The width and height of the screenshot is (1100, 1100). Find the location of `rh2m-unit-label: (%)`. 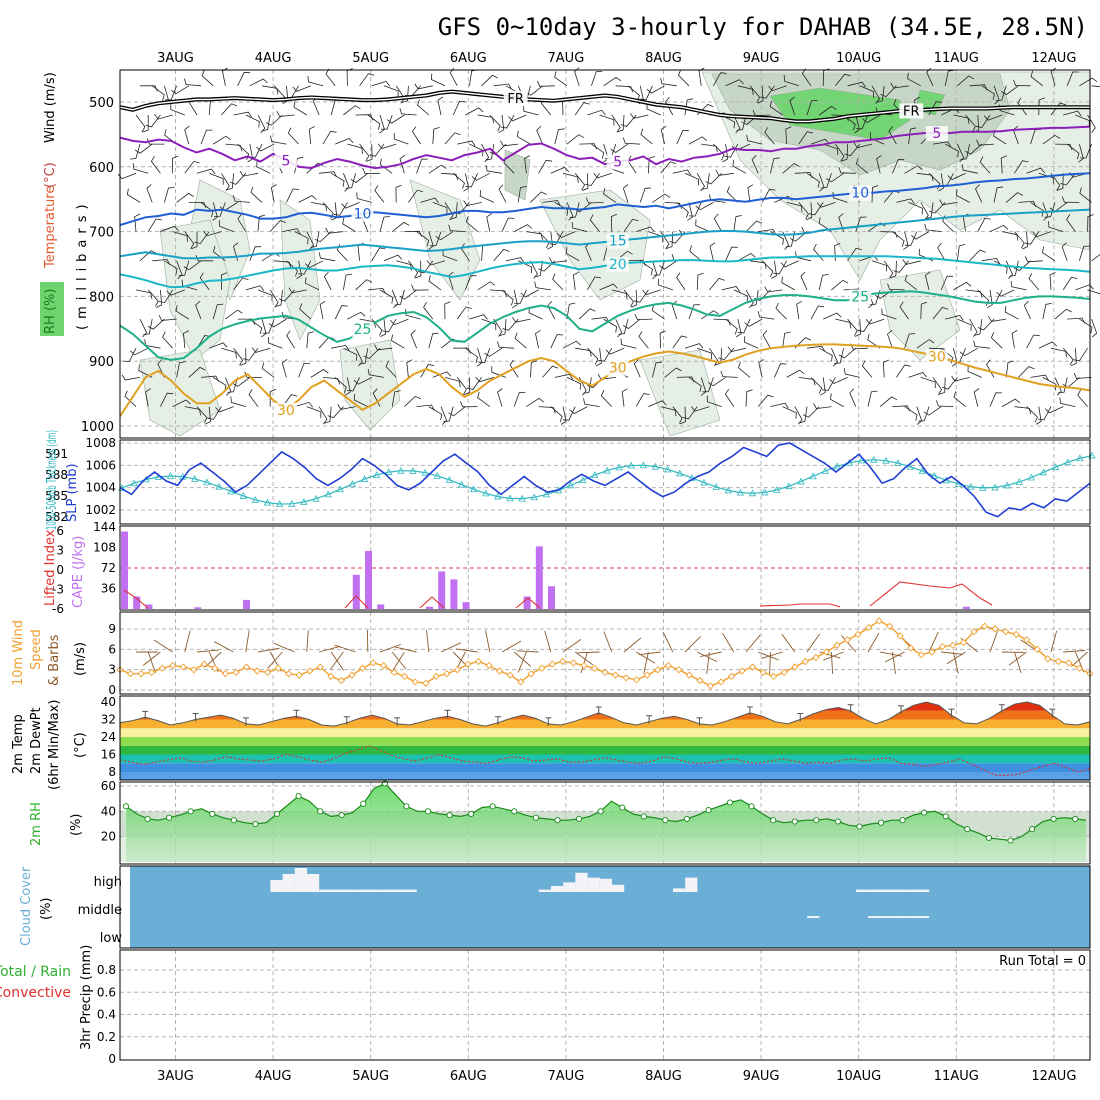

rh2m-unit-label: (%) is located at coordinates (76, 825).